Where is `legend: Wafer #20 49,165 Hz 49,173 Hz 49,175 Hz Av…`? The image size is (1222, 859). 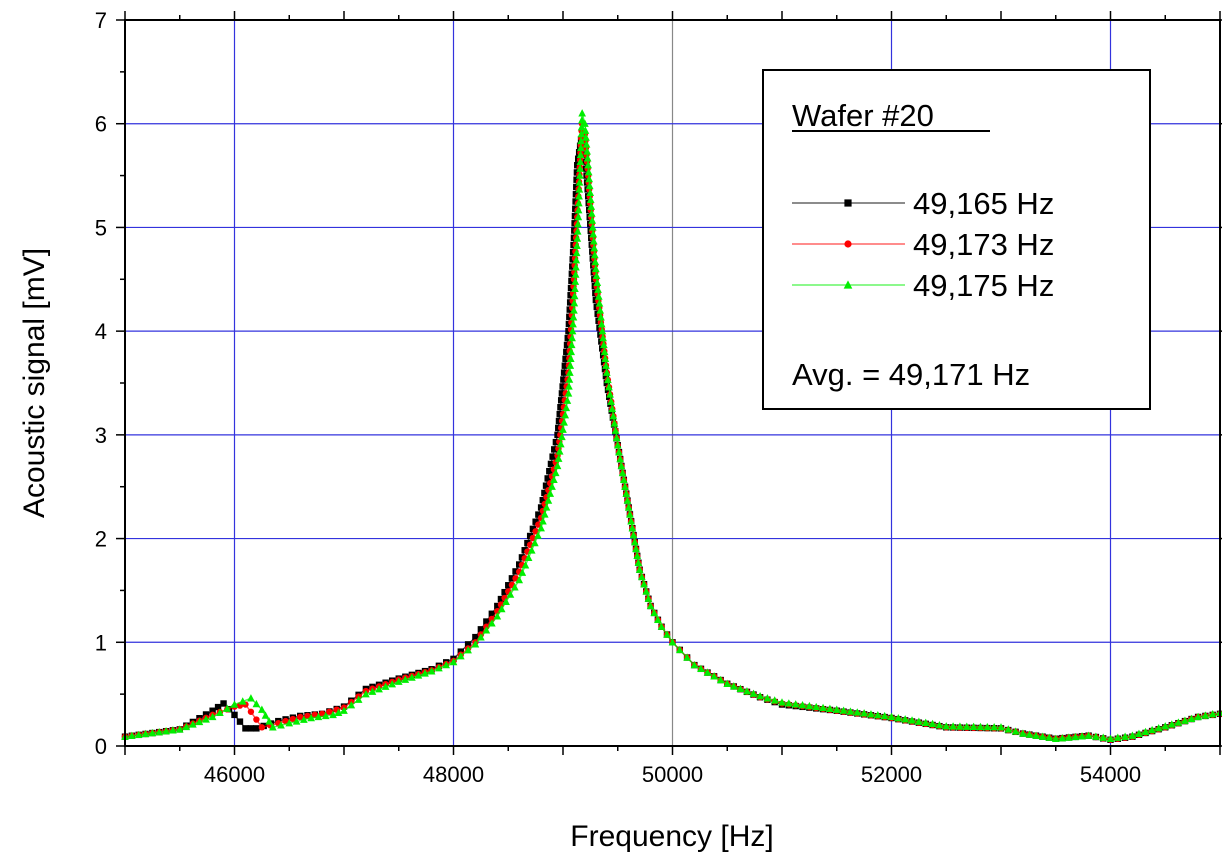 legend: Wafer #20 49,165 Hz 49,173 Hz 49,175 Hz Av… is located at coordinates (956, 239).